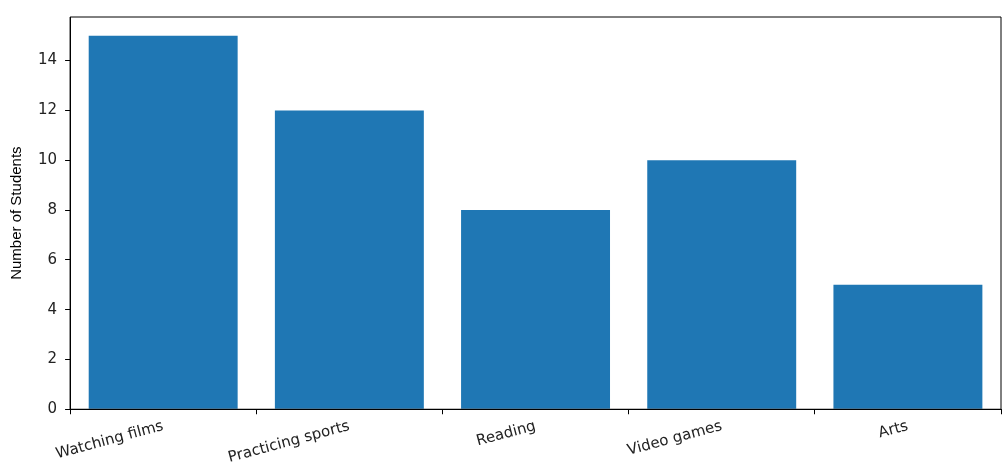 This screenshot has height=472, width=1003. I want to click on y-tick-label: 14, so click(47, 59).